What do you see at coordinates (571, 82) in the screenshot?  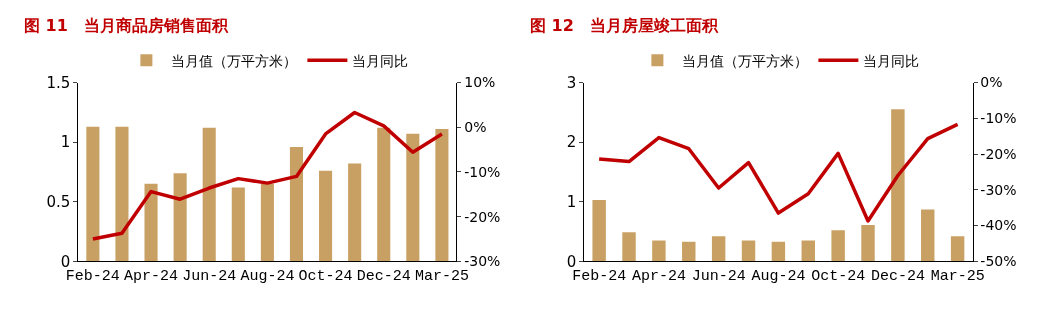 I see `y-tick-label: 3` at bounding box center [571, 82].